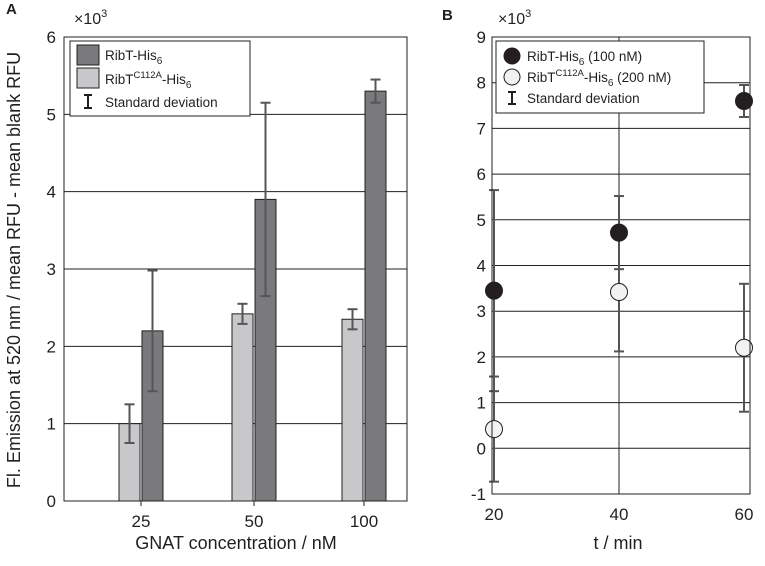 This screenshot has height=566, width=765. Describe the element at coordinates (51, 114) in the screenshot. I see `panel-a-y-tick-5: 5` at that location.